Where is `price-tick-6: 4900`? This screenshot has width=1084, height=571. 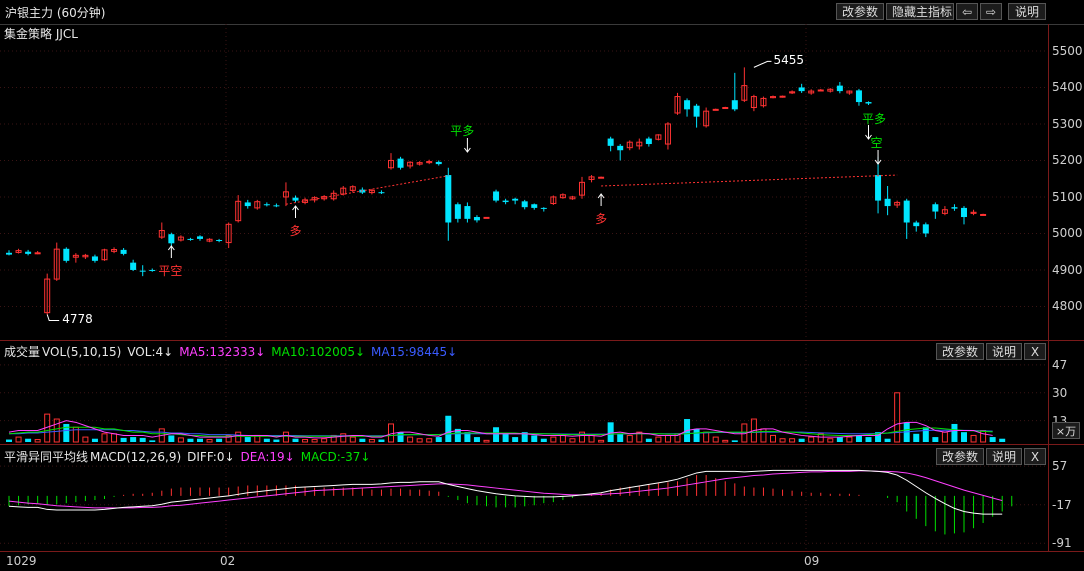 price-tick-6: 4900 is located at coordinates (1067, 269).